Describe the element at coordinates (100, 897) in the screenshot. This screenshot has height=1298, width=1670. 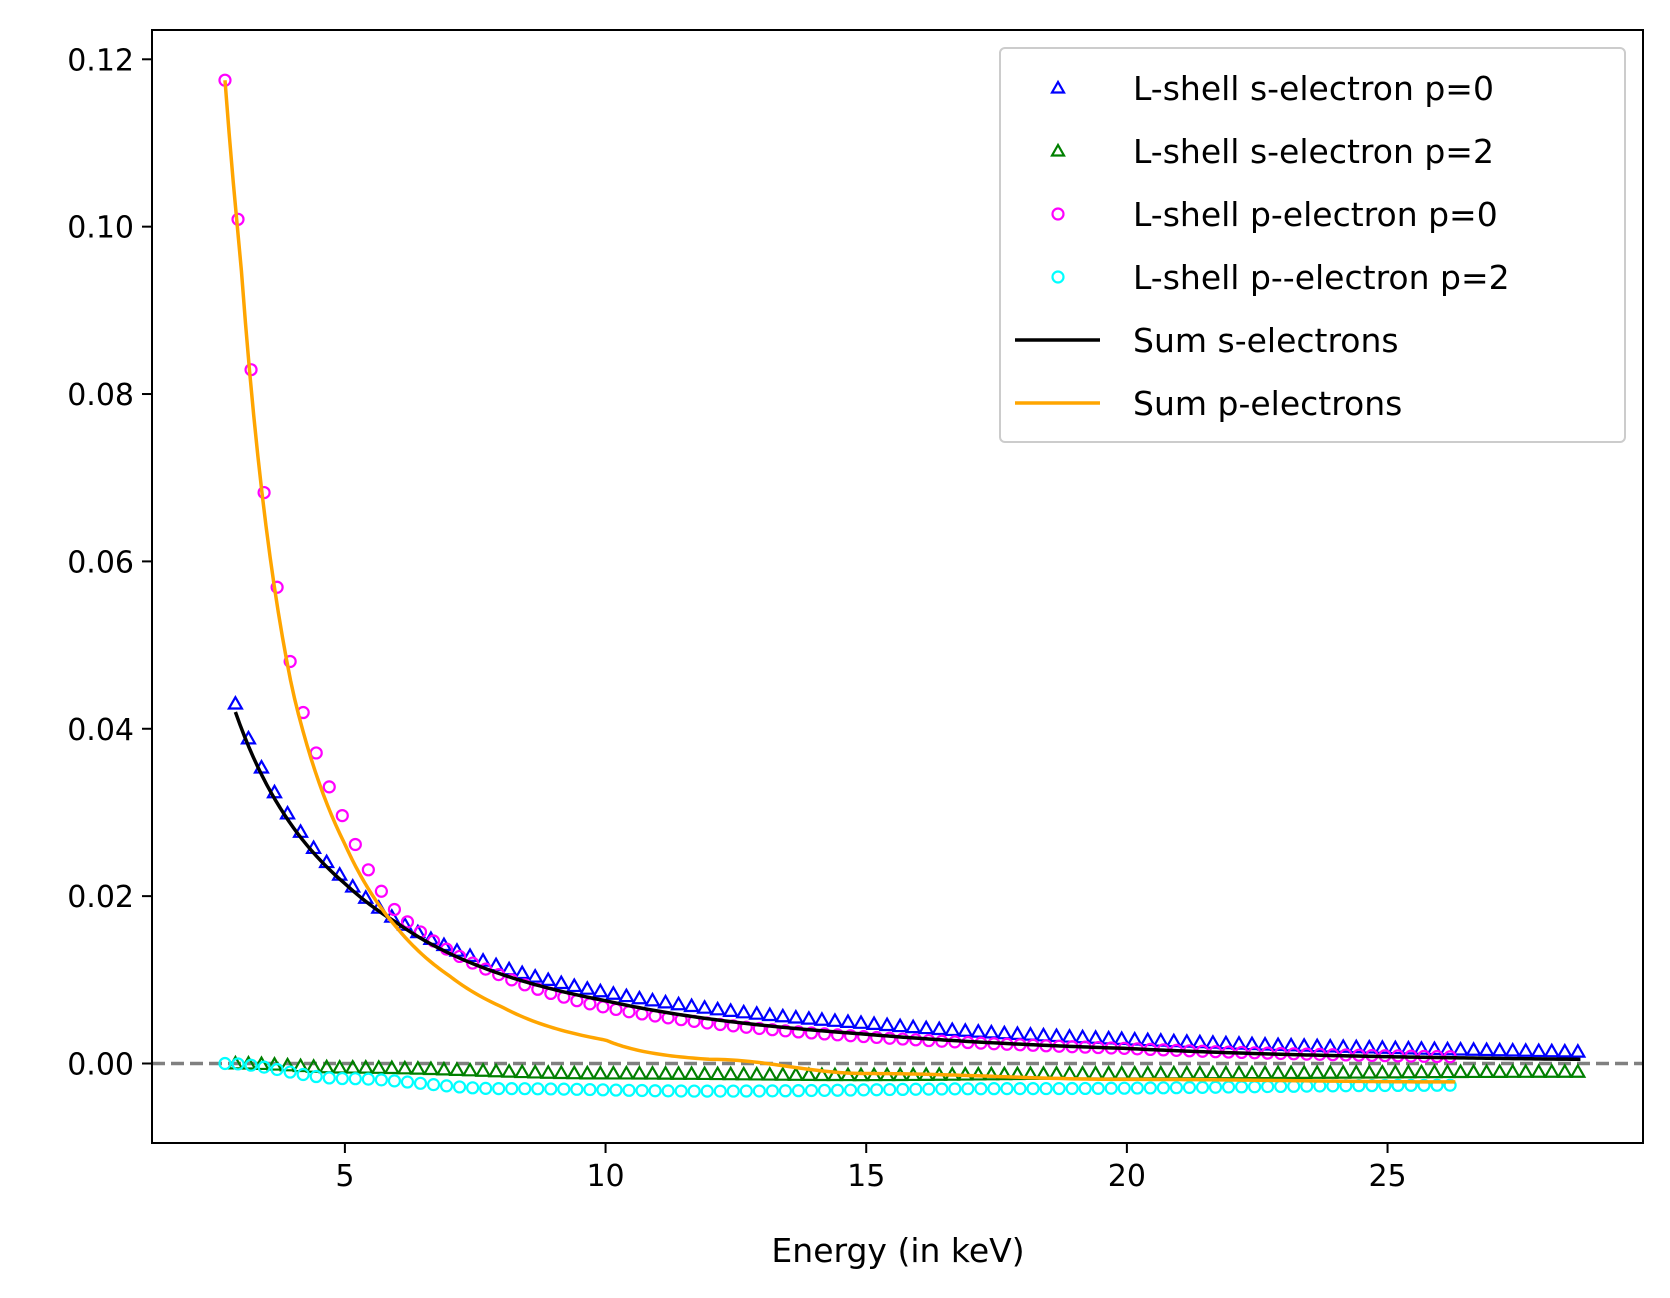
I see `y-tick-label: 0.02` at that location.